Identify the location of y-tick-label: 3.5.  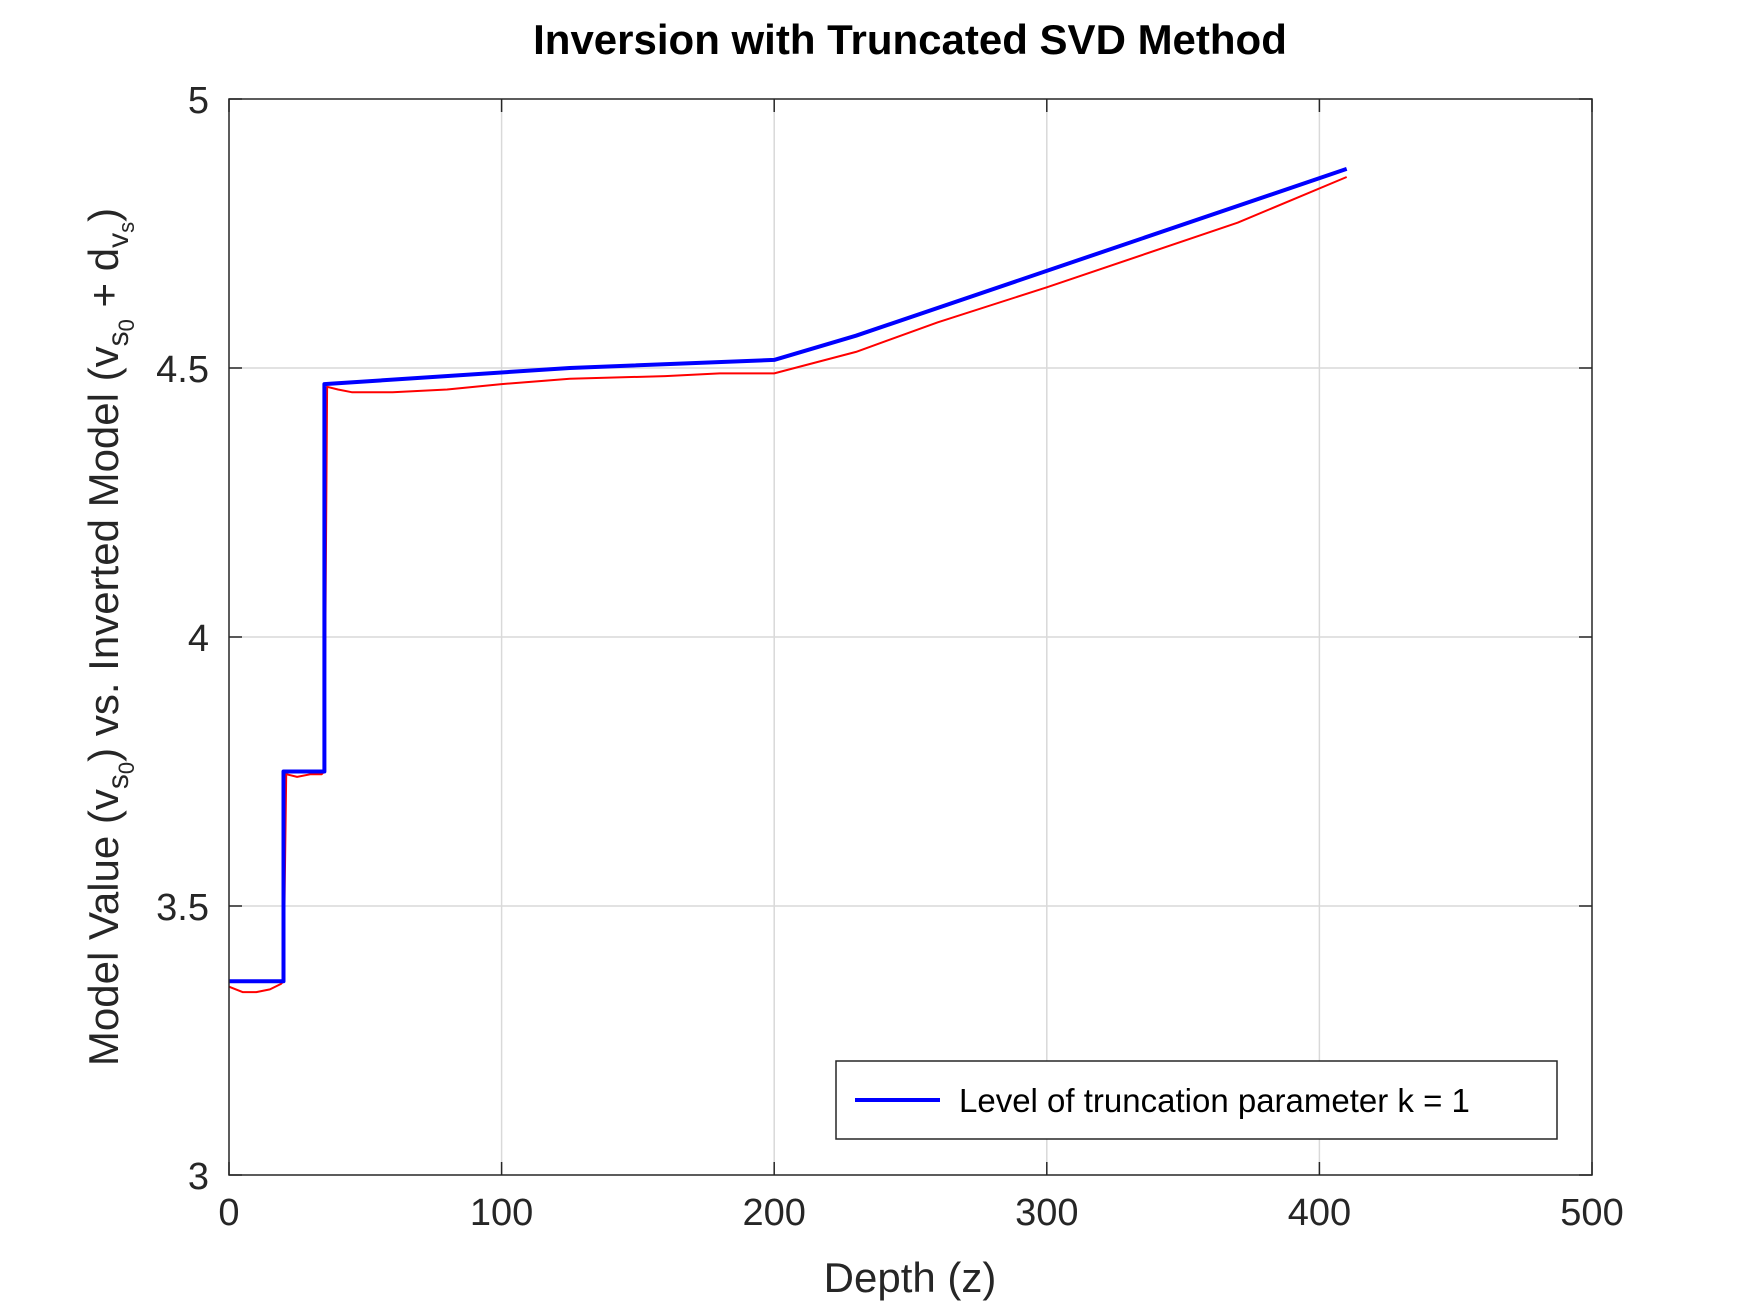
(182, 908).